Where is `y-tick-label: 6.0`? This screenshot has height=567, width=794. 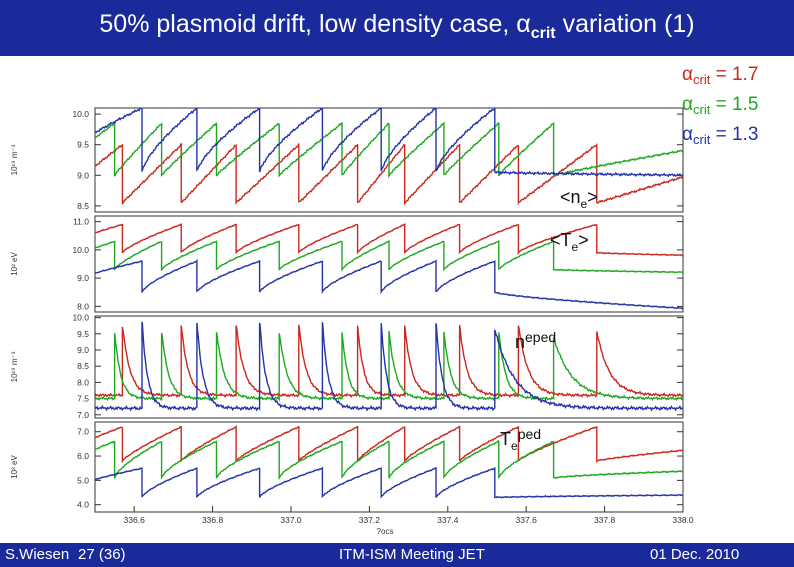 y-tick-label: 6.0 is located at coordinates (83, 456).